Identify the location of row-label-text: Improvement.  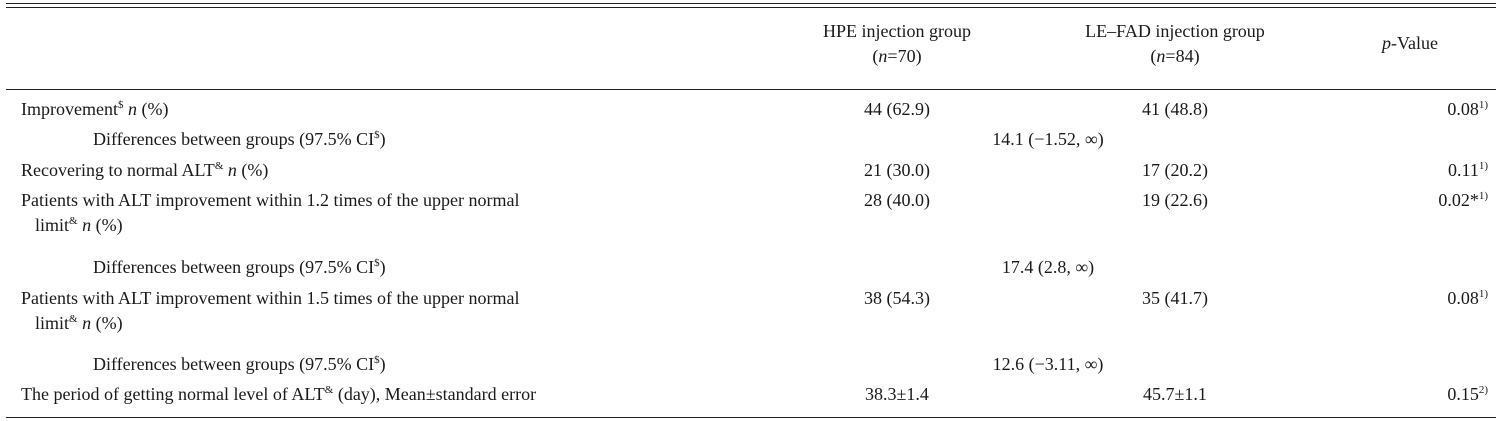
(69, 109).